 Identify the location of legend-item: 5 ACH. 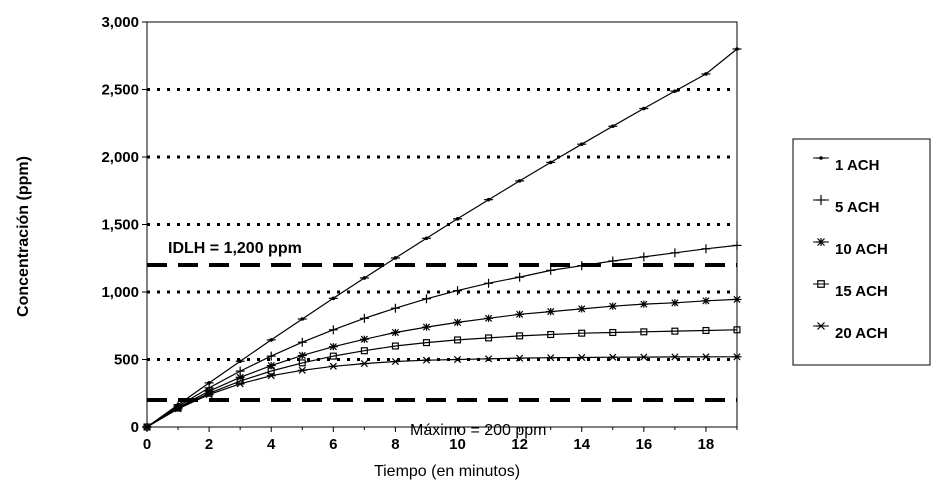
(846, 205).